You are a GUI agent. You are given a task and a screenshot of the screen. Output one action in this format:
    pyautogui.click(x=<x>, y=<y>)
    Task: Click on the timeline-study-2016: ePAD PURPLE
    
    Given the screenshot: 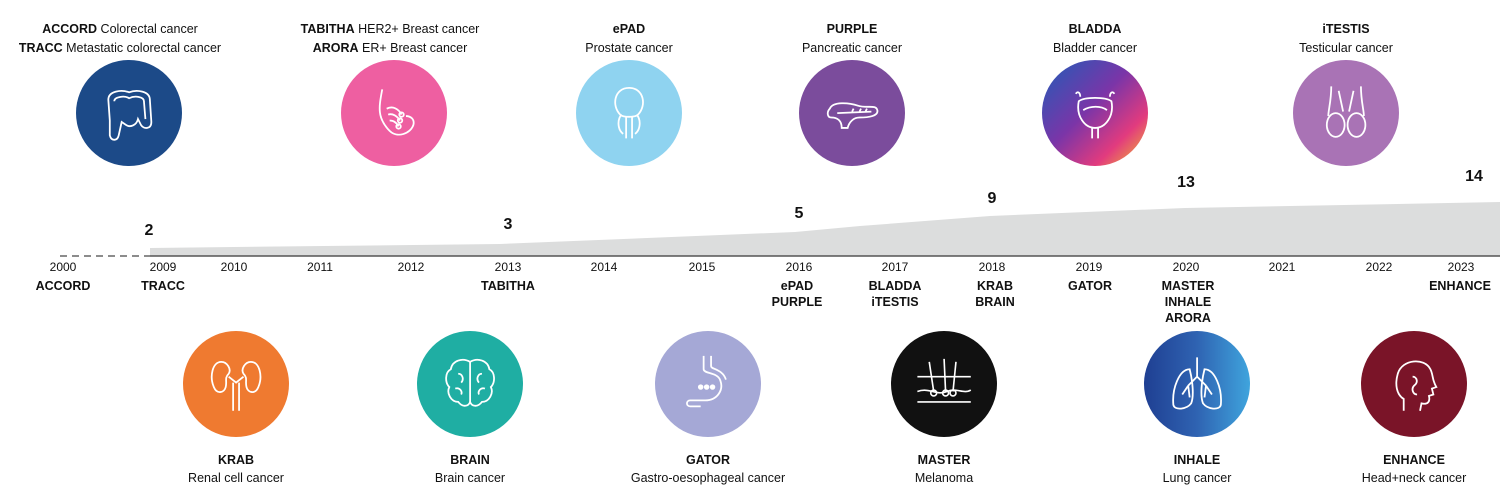 What is the action you would take?
    pyautogui.click(x=797, y=294)
    